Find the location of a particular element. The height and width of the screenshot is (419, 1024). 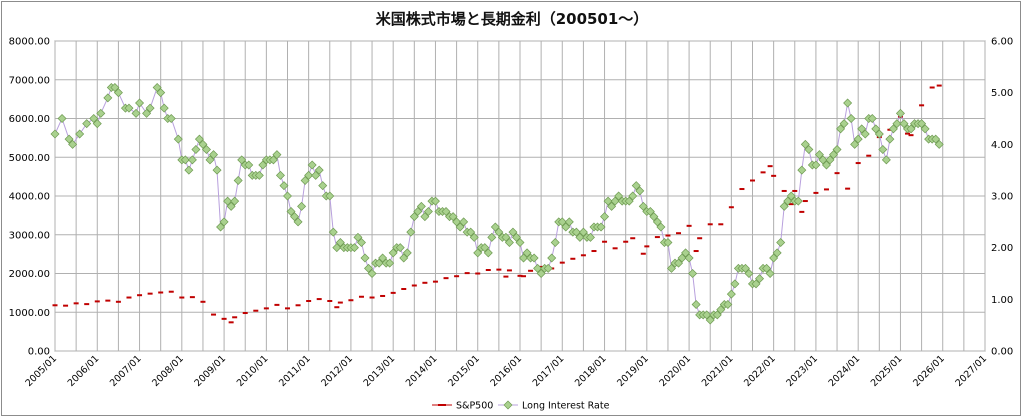

x-tick-label: 2019/01 is located at coordinates (633, 371).